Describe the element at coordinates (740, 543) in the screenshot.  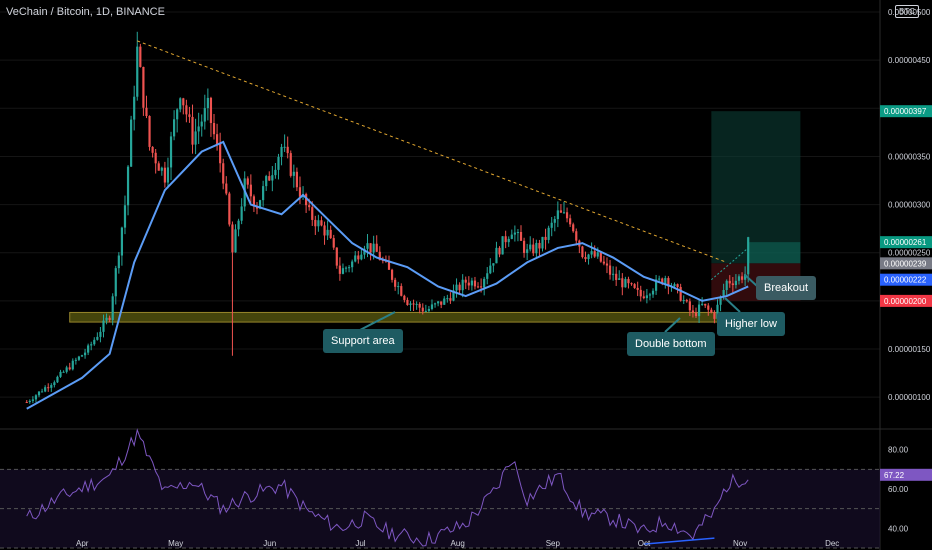
I see `time-tick: Nov` at that location.